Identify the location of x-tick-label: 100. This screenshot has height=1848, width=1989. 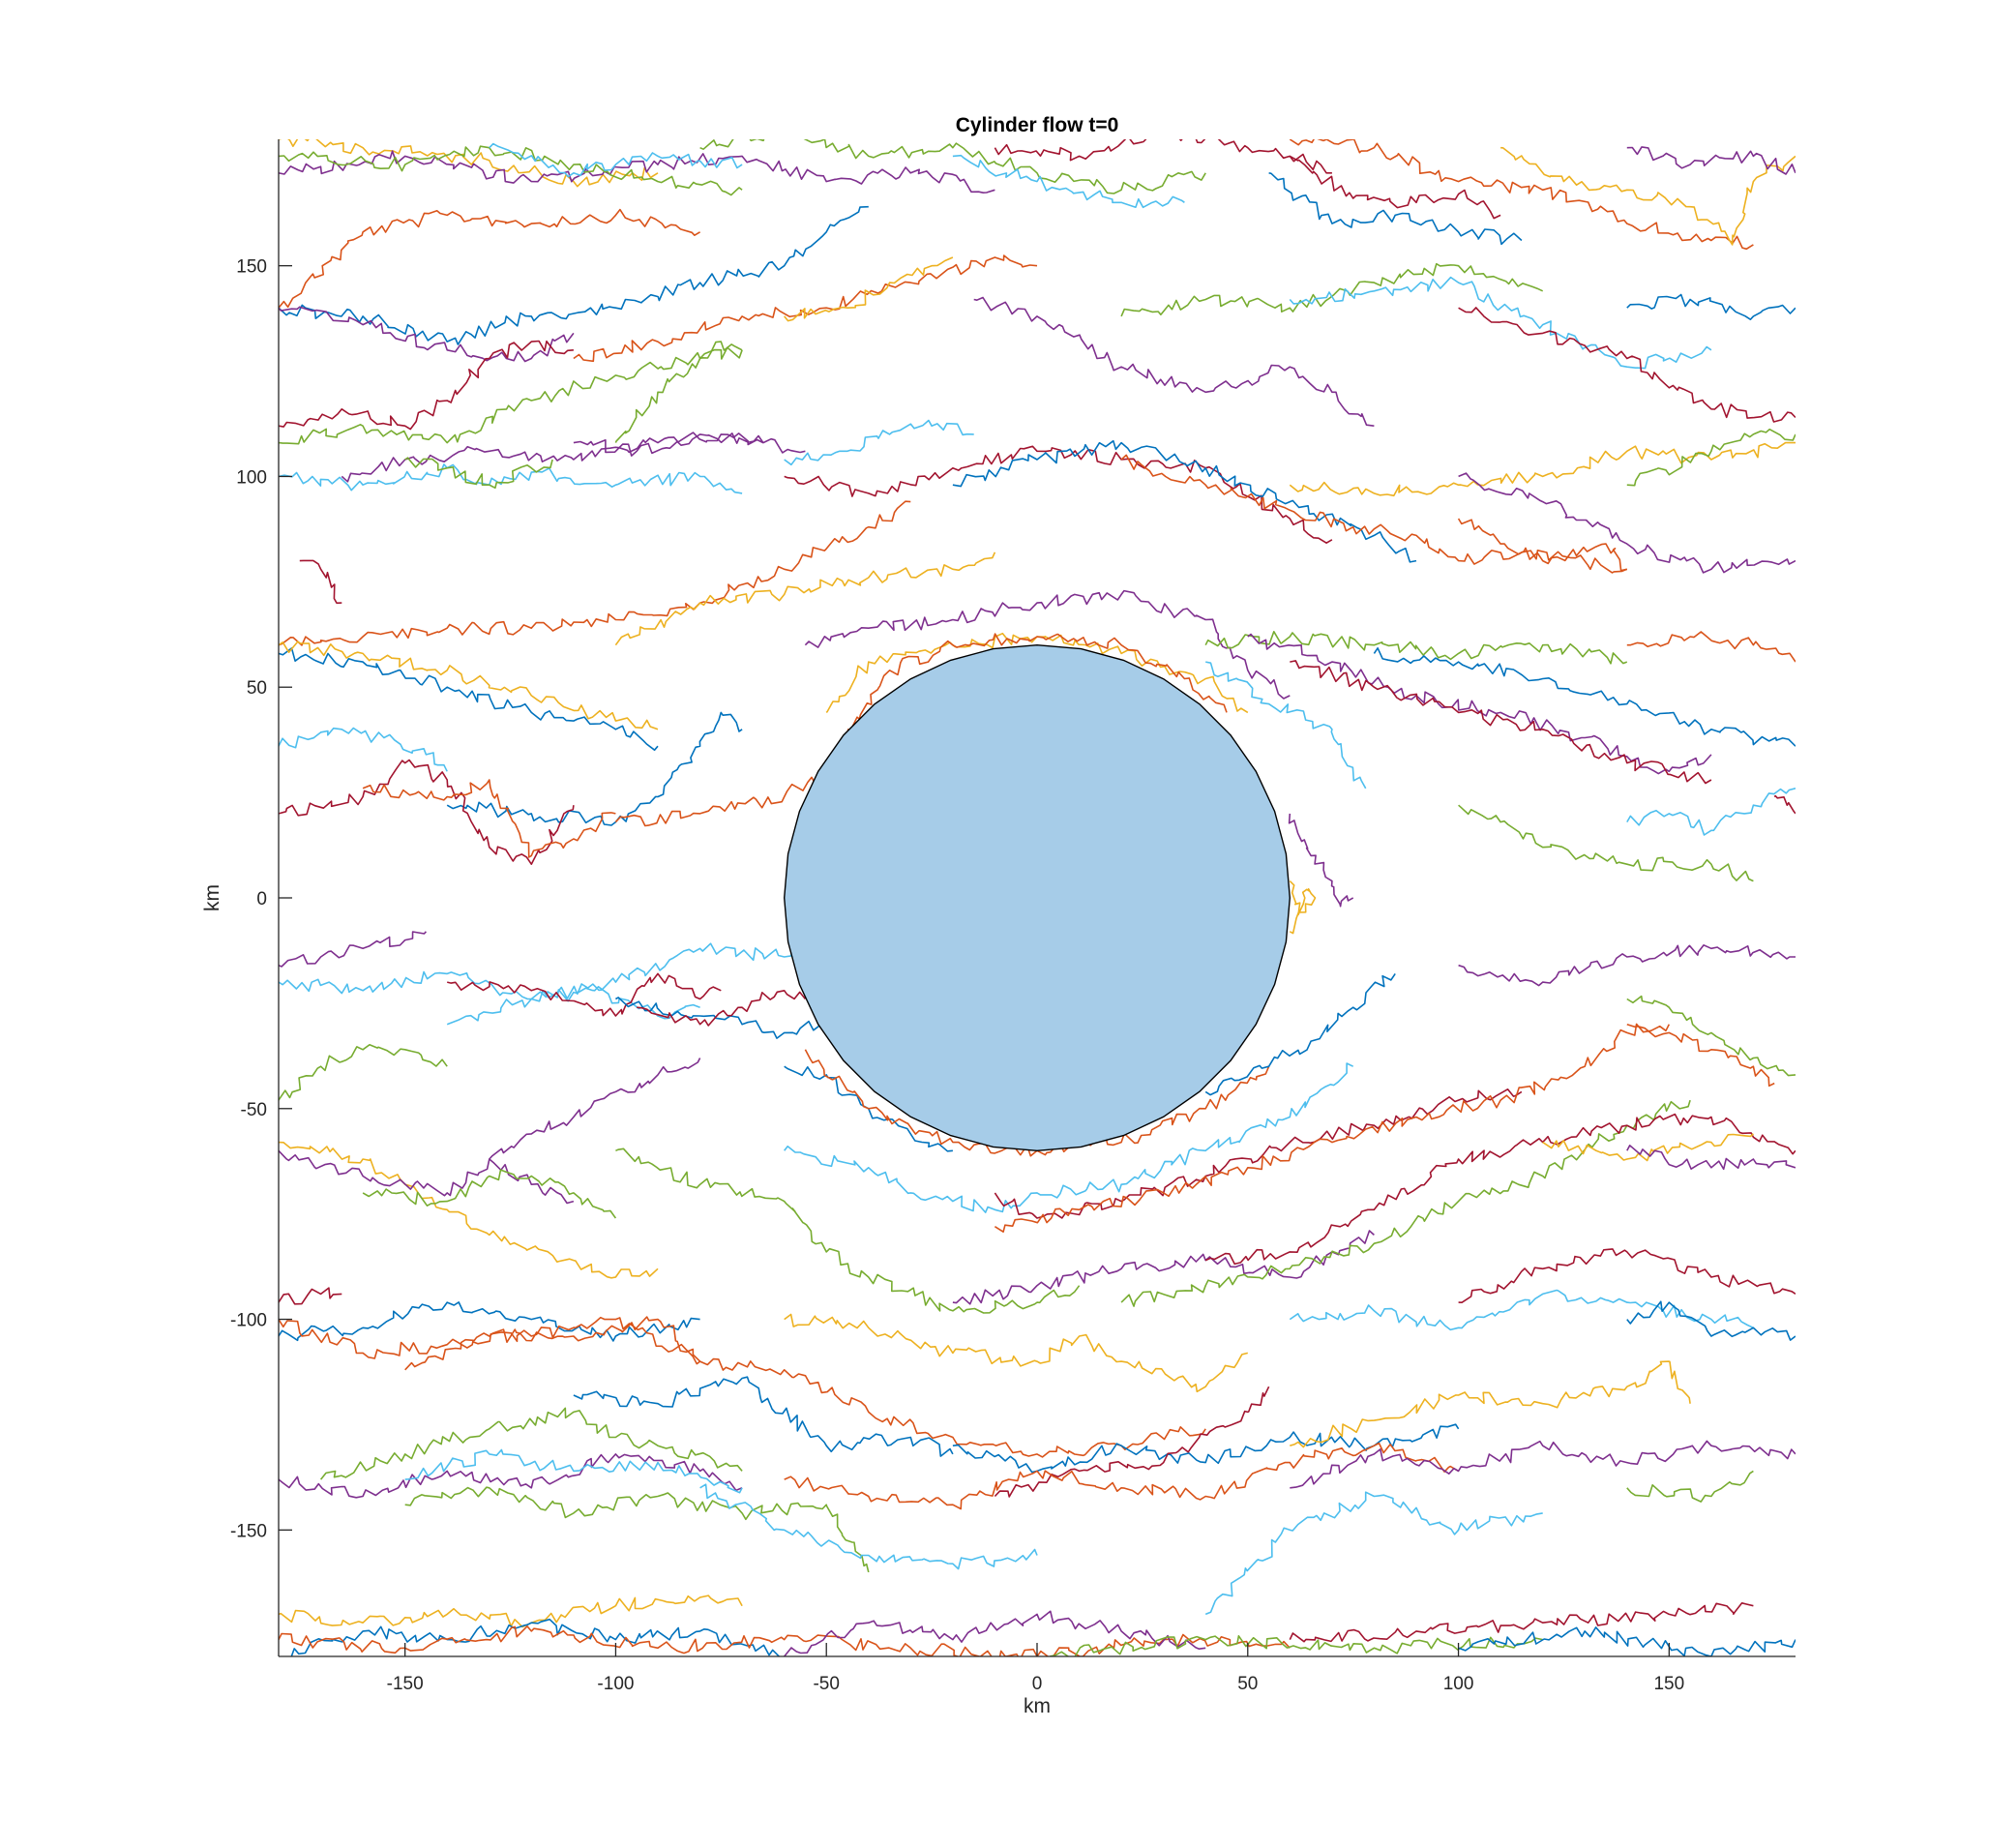
(1459, 1684).